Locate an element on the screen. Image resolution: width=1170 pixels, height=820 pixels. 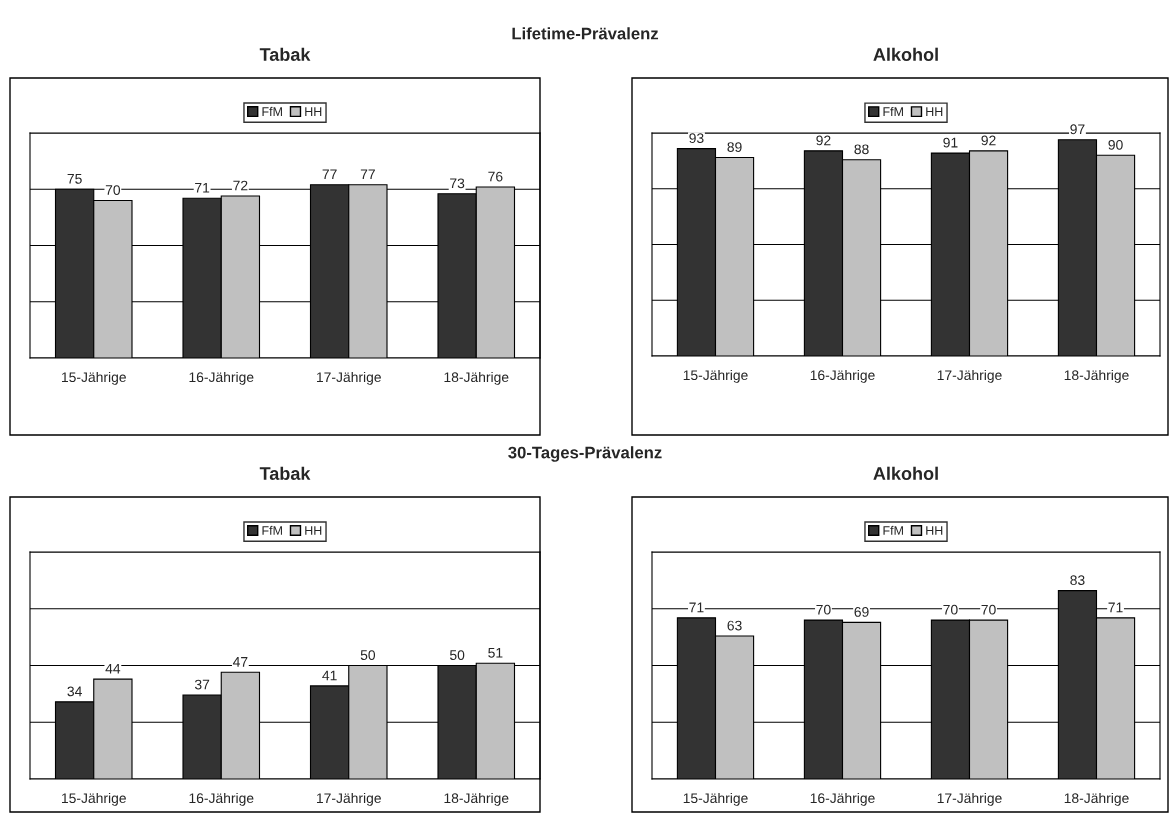
data-label: 69 is located at coordinates (861, 612).